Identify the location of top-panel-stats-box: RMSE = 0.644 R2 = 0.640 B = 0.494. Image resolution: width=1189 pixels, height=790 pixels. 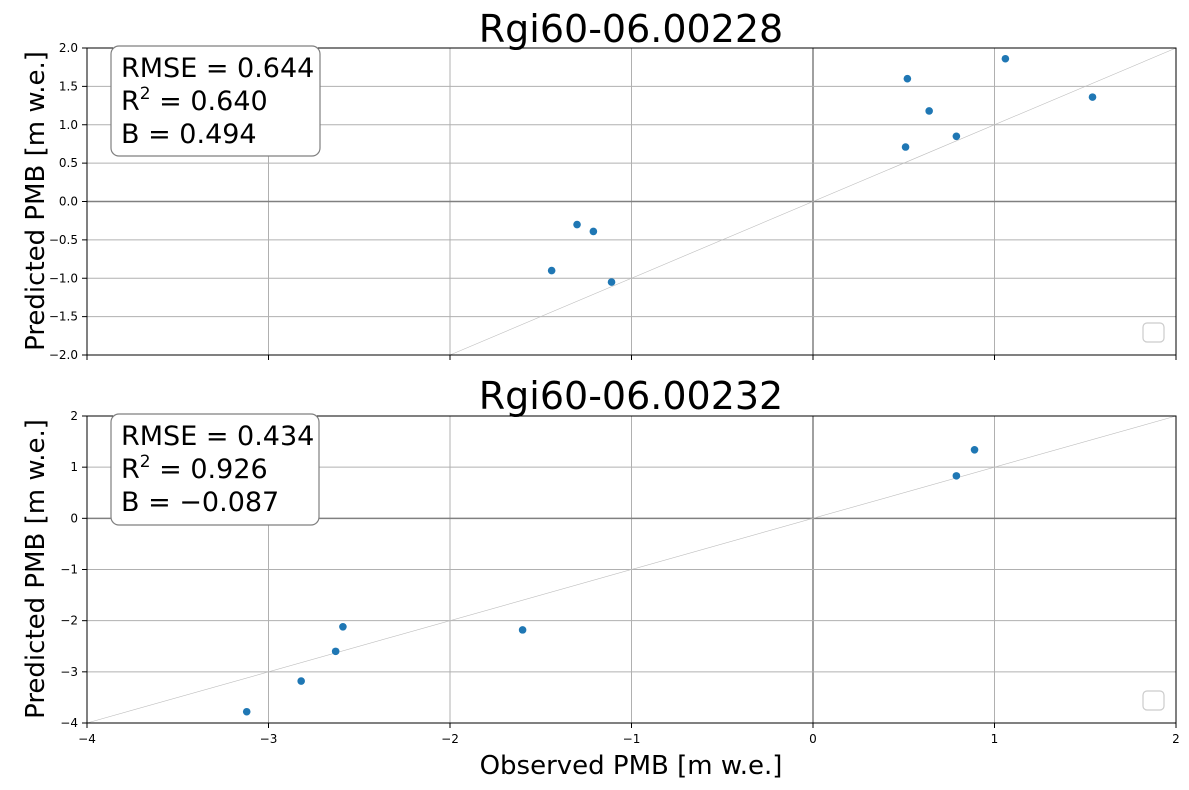
(215, 101).